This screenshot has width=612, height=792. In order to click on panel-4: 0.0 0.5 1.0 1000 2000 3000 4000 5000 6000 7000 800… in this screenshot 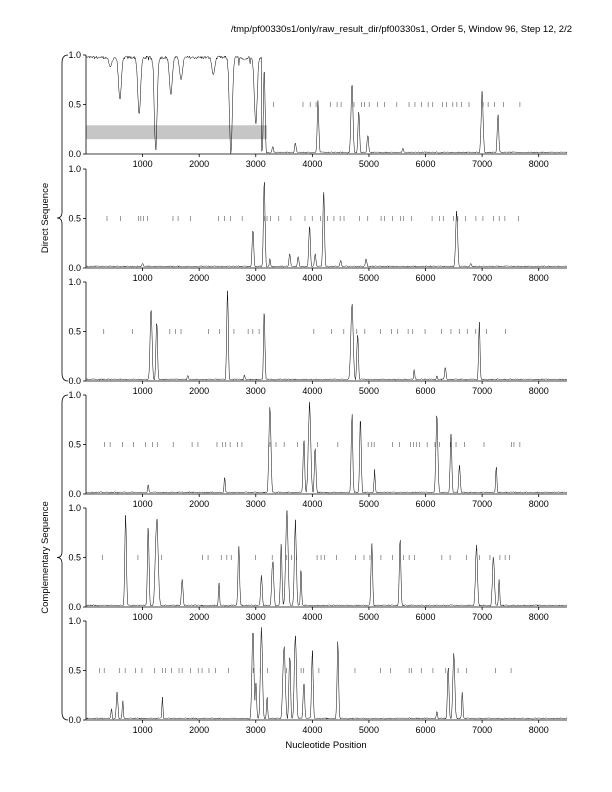, I will do `click(318, 449)`.